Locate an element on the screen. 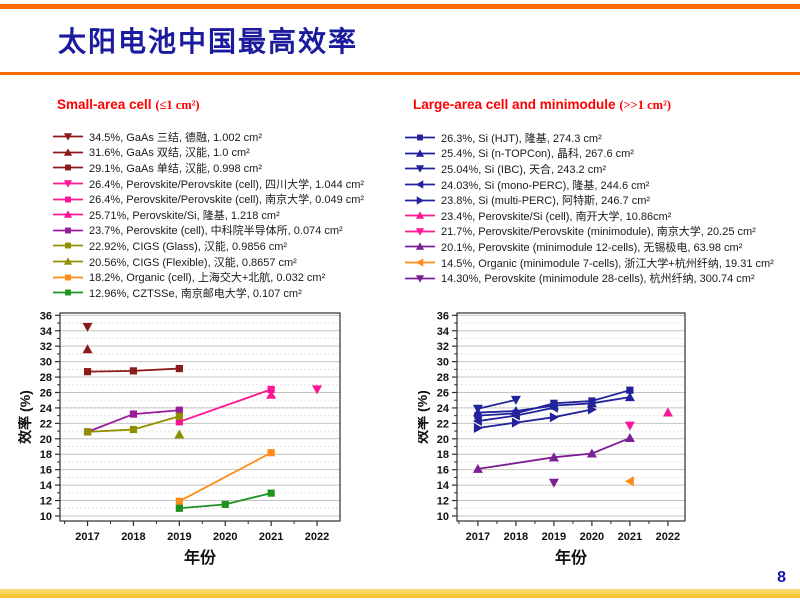 Image resolution: width=800 pixels, height=600 pixels. legend-item-label: 23.8%, Si (multi-PERC), 阿特斯, 246.7 cm² is located at coordinates (546, 201).